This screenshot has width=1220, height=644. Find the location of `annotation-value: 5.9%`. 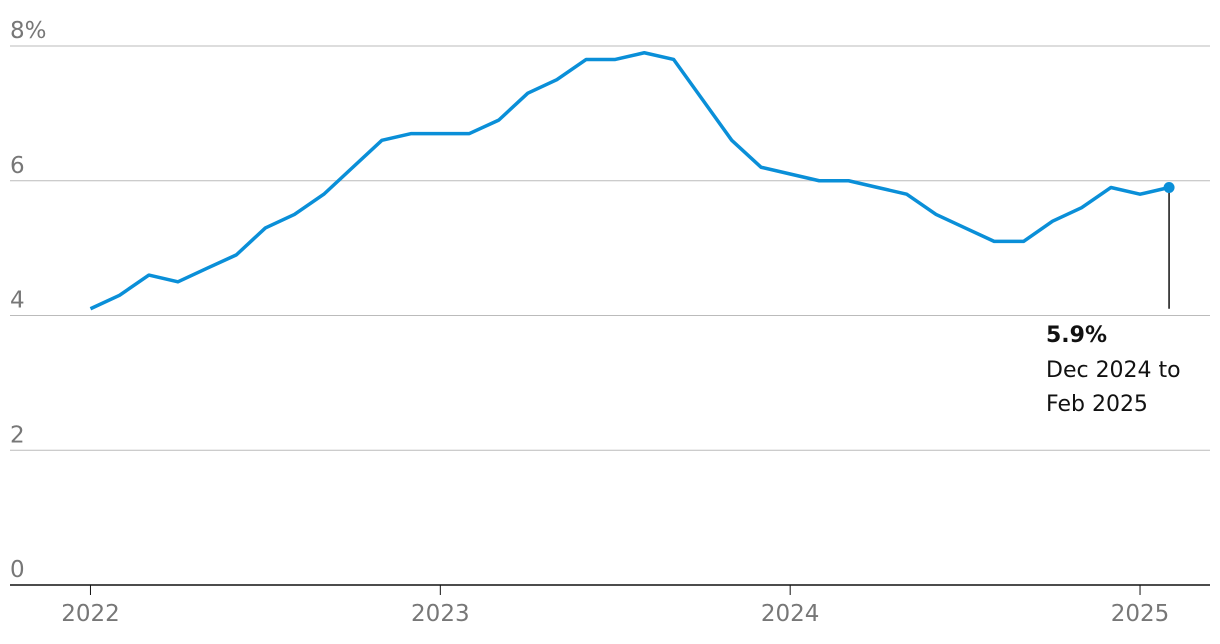

annotation-value: 5.9% is located at coordinates (1076, 335).